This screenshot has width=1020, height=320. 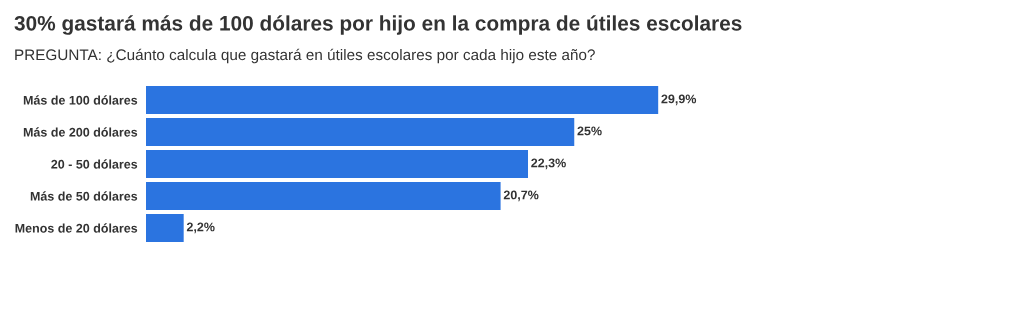 What do you see at coordinates (84, 196) in the screenshot?
I see `y-tick-label: Más de 50 dólares` at bounding box center [84, 196].